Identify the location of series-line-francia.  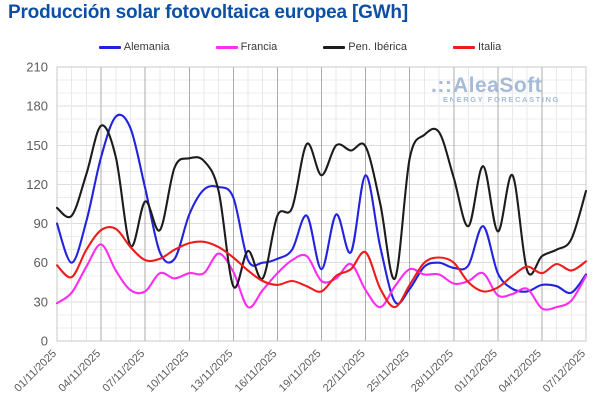
(321, 277).